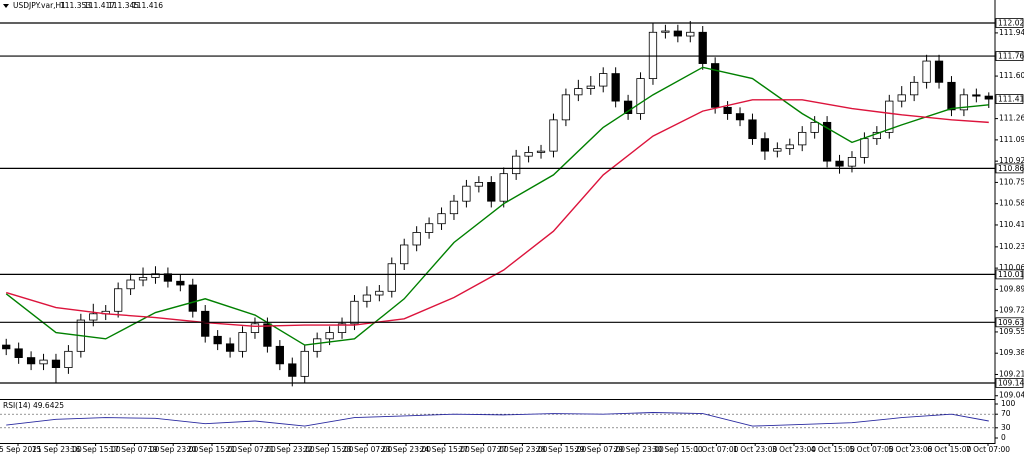 The width and height of the screenshot is (1024, 455). What do you see at coordinates (872, 449) in the screenshot?
I see `x-tick-label: 5 Oct 07:00` at bounding box center [872, 449].